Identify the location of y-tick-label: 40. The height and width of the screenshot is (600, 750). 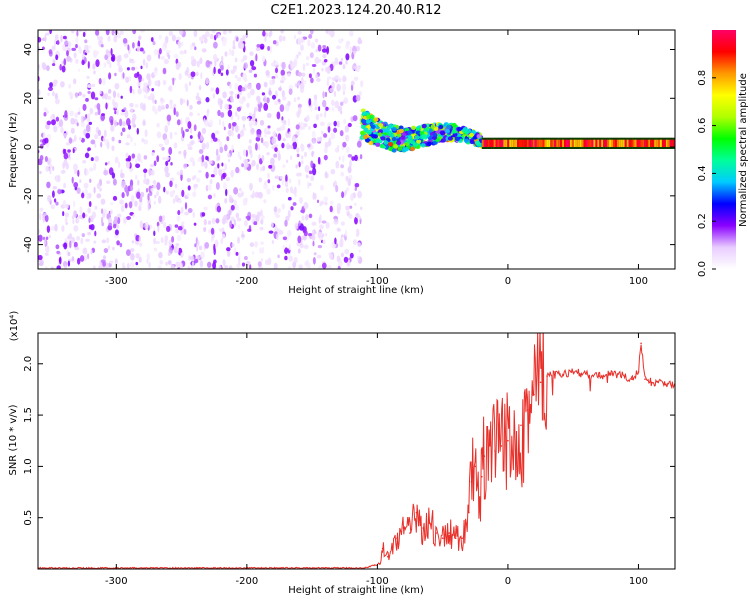
(28, 49).